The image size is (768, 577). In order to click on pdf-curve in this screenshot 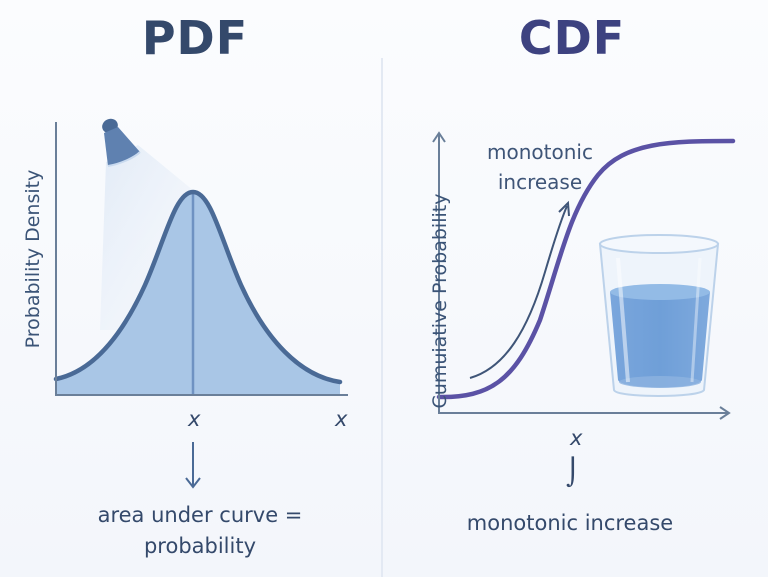, I will do `click(198, 287)`.